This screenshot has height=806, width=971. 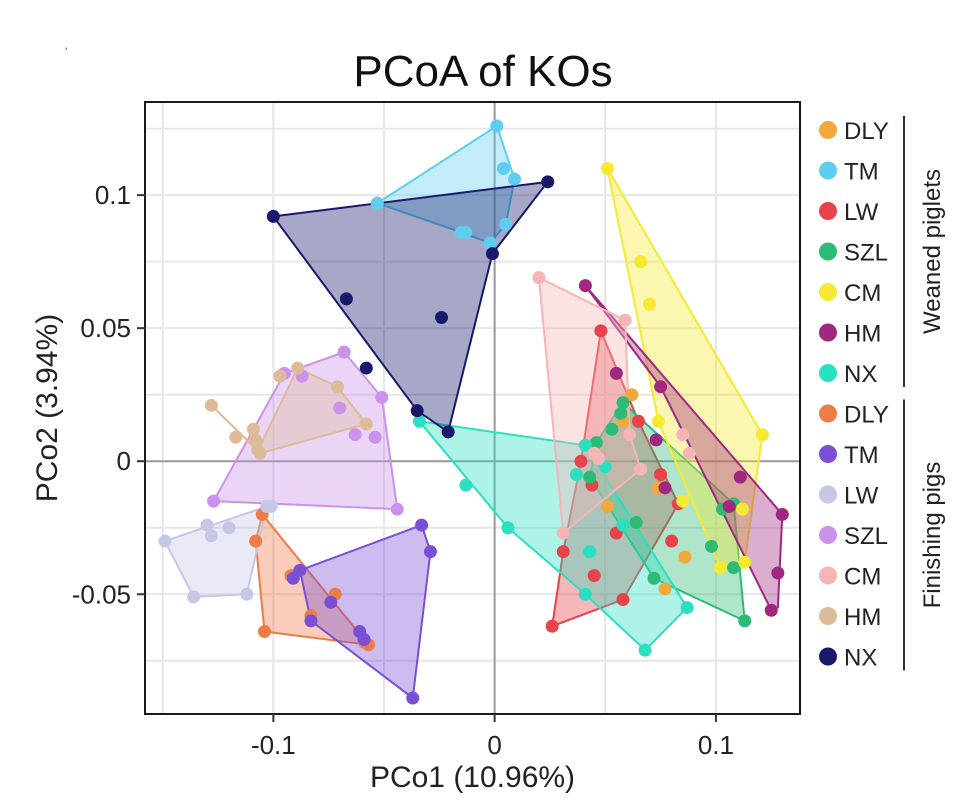 What do you see at coordinates (273, 745) in the screenshot?
I see `x-tick-label: -0.1` at bounding box center [273, 745].